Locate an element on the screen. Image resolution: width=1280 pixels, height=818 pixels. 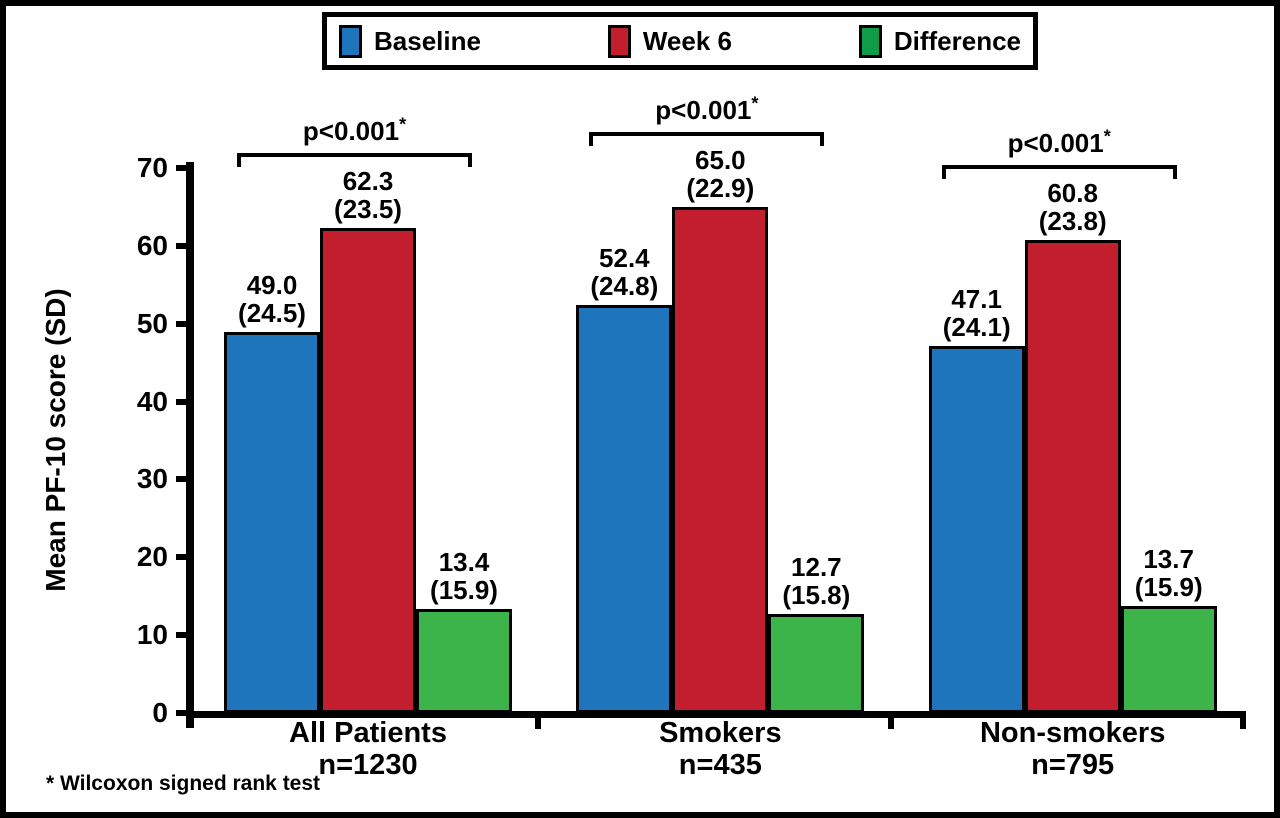
non-smokers-category-label: Non-smokers n=795 is located at coordinates (1072, 749).